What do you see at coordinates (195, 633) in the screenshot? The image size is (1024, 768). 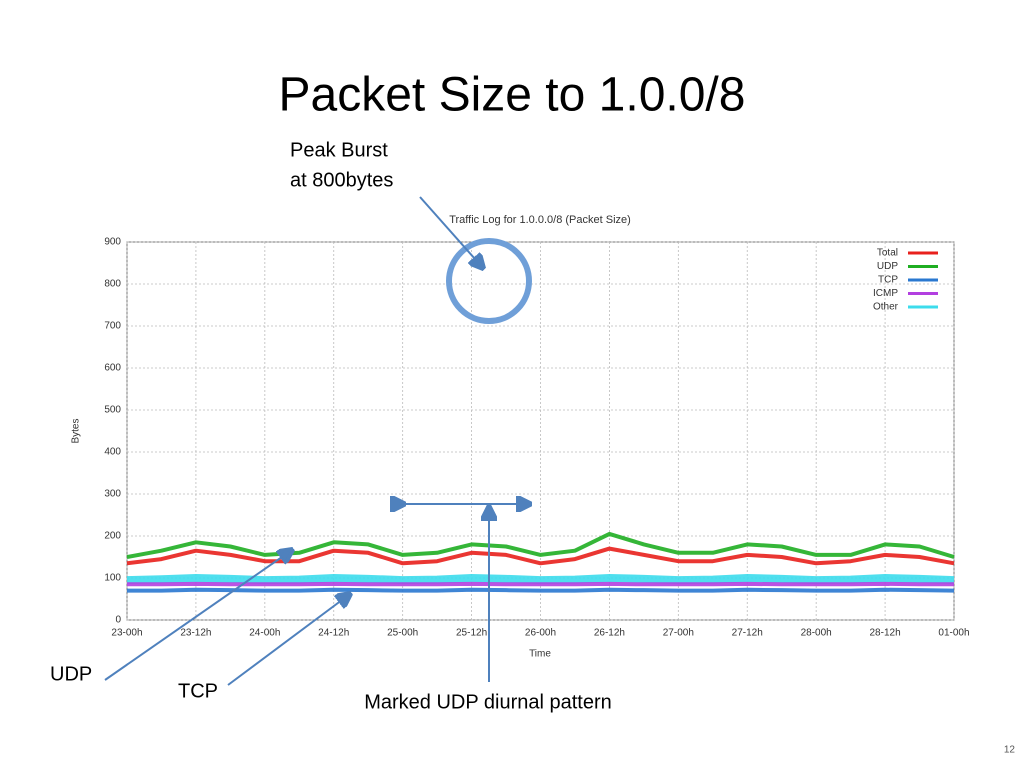 I see `x-tick-label: 23-12h` at bounding box center [195, 633].